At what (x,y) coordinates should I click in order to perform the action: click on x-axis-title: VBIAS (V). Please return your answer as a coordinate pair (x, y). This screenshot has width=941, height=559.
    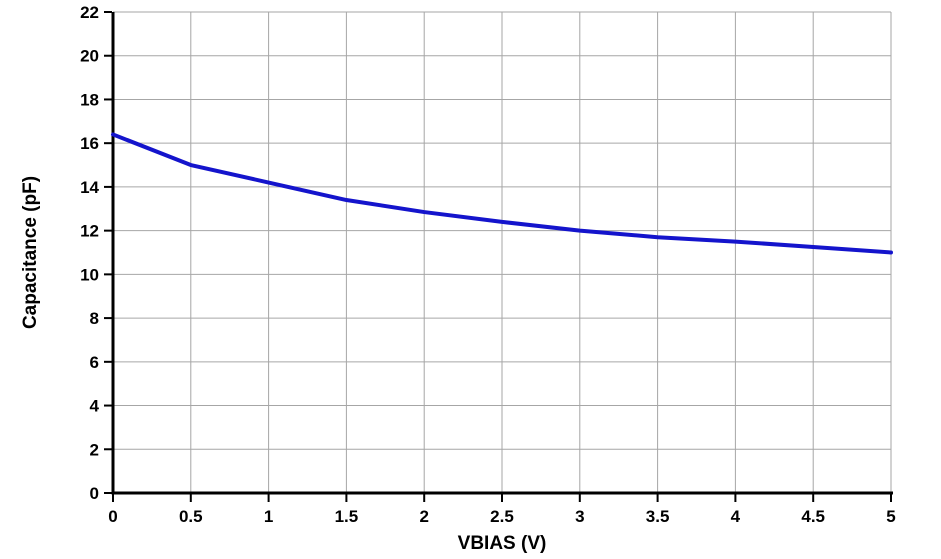
    Looking at the image, I should click on (502, 543).